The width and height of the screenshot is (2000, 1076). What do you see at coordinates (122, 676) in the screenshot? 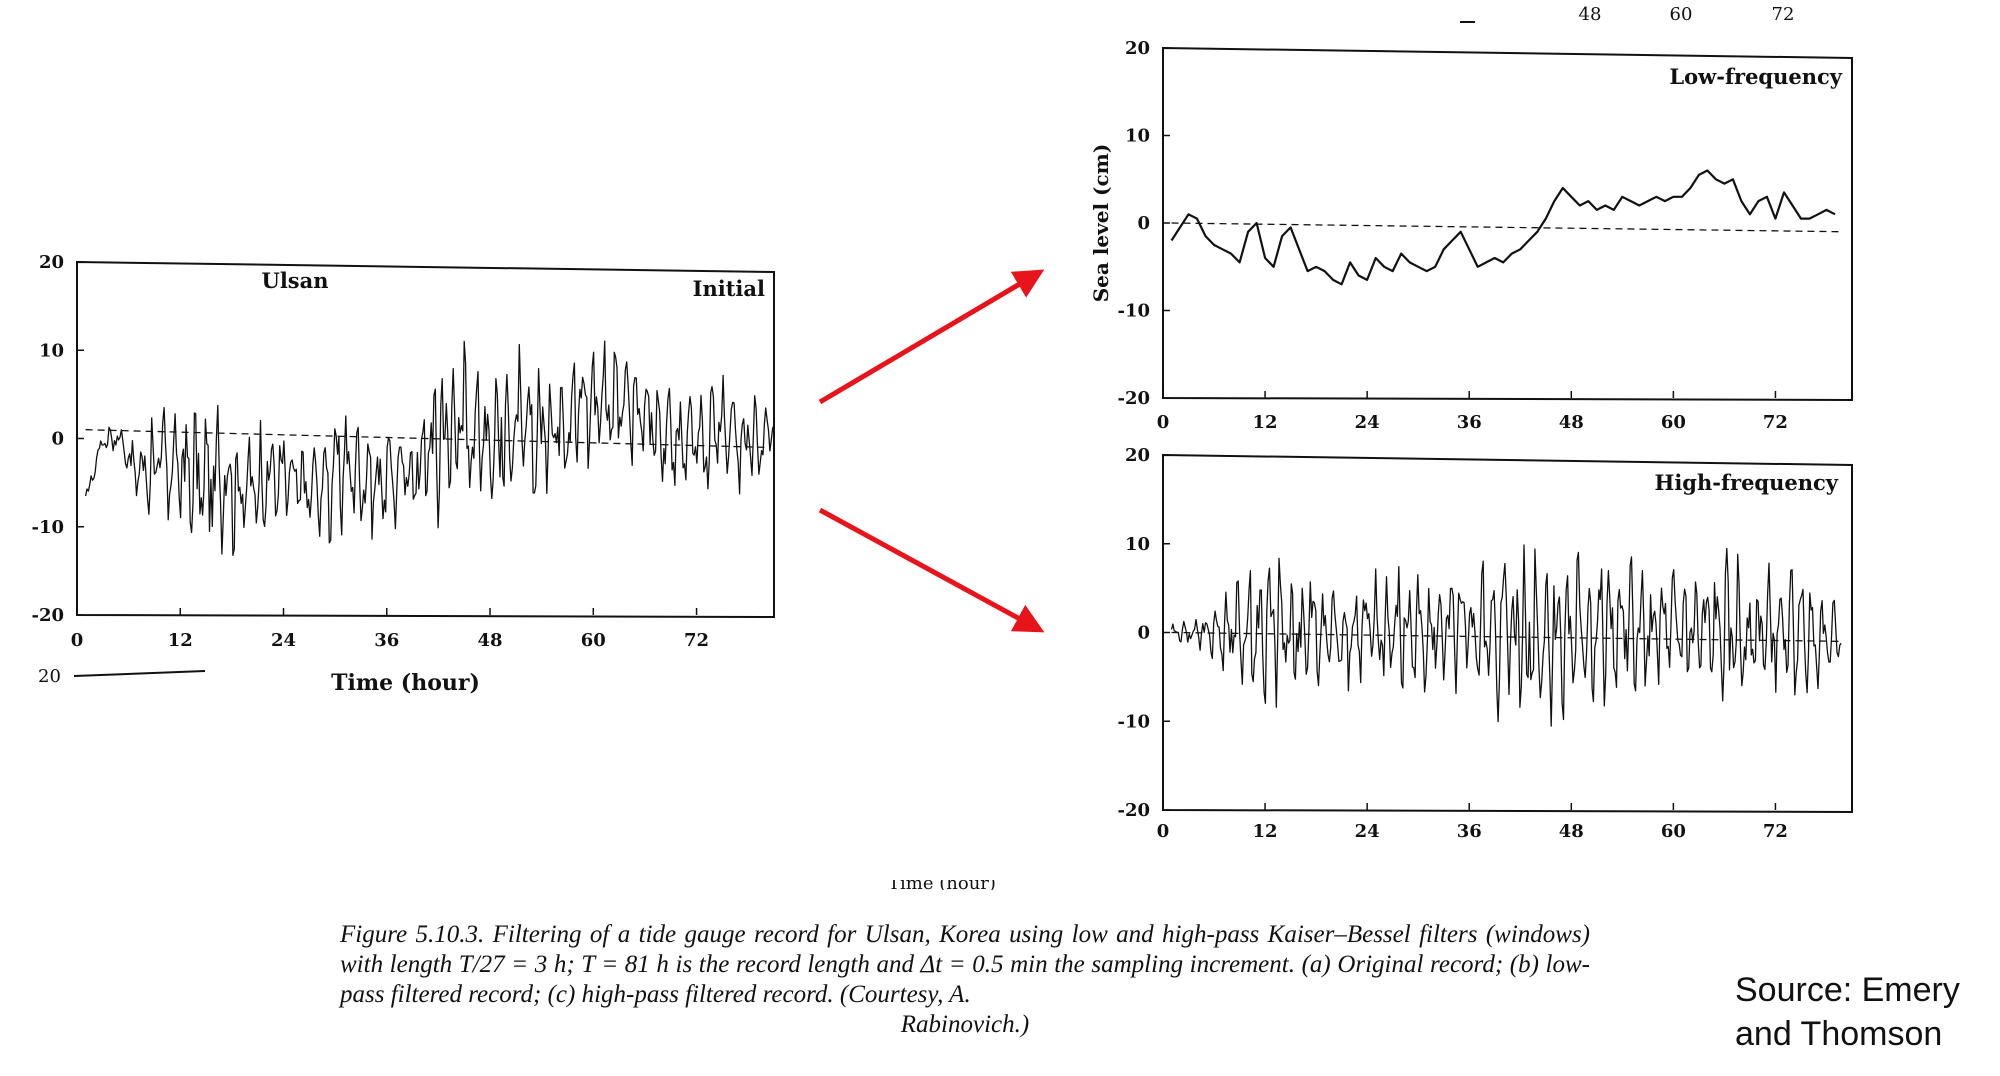
I see `left-crop-fragment: 20` at bounding box center [122, 676].